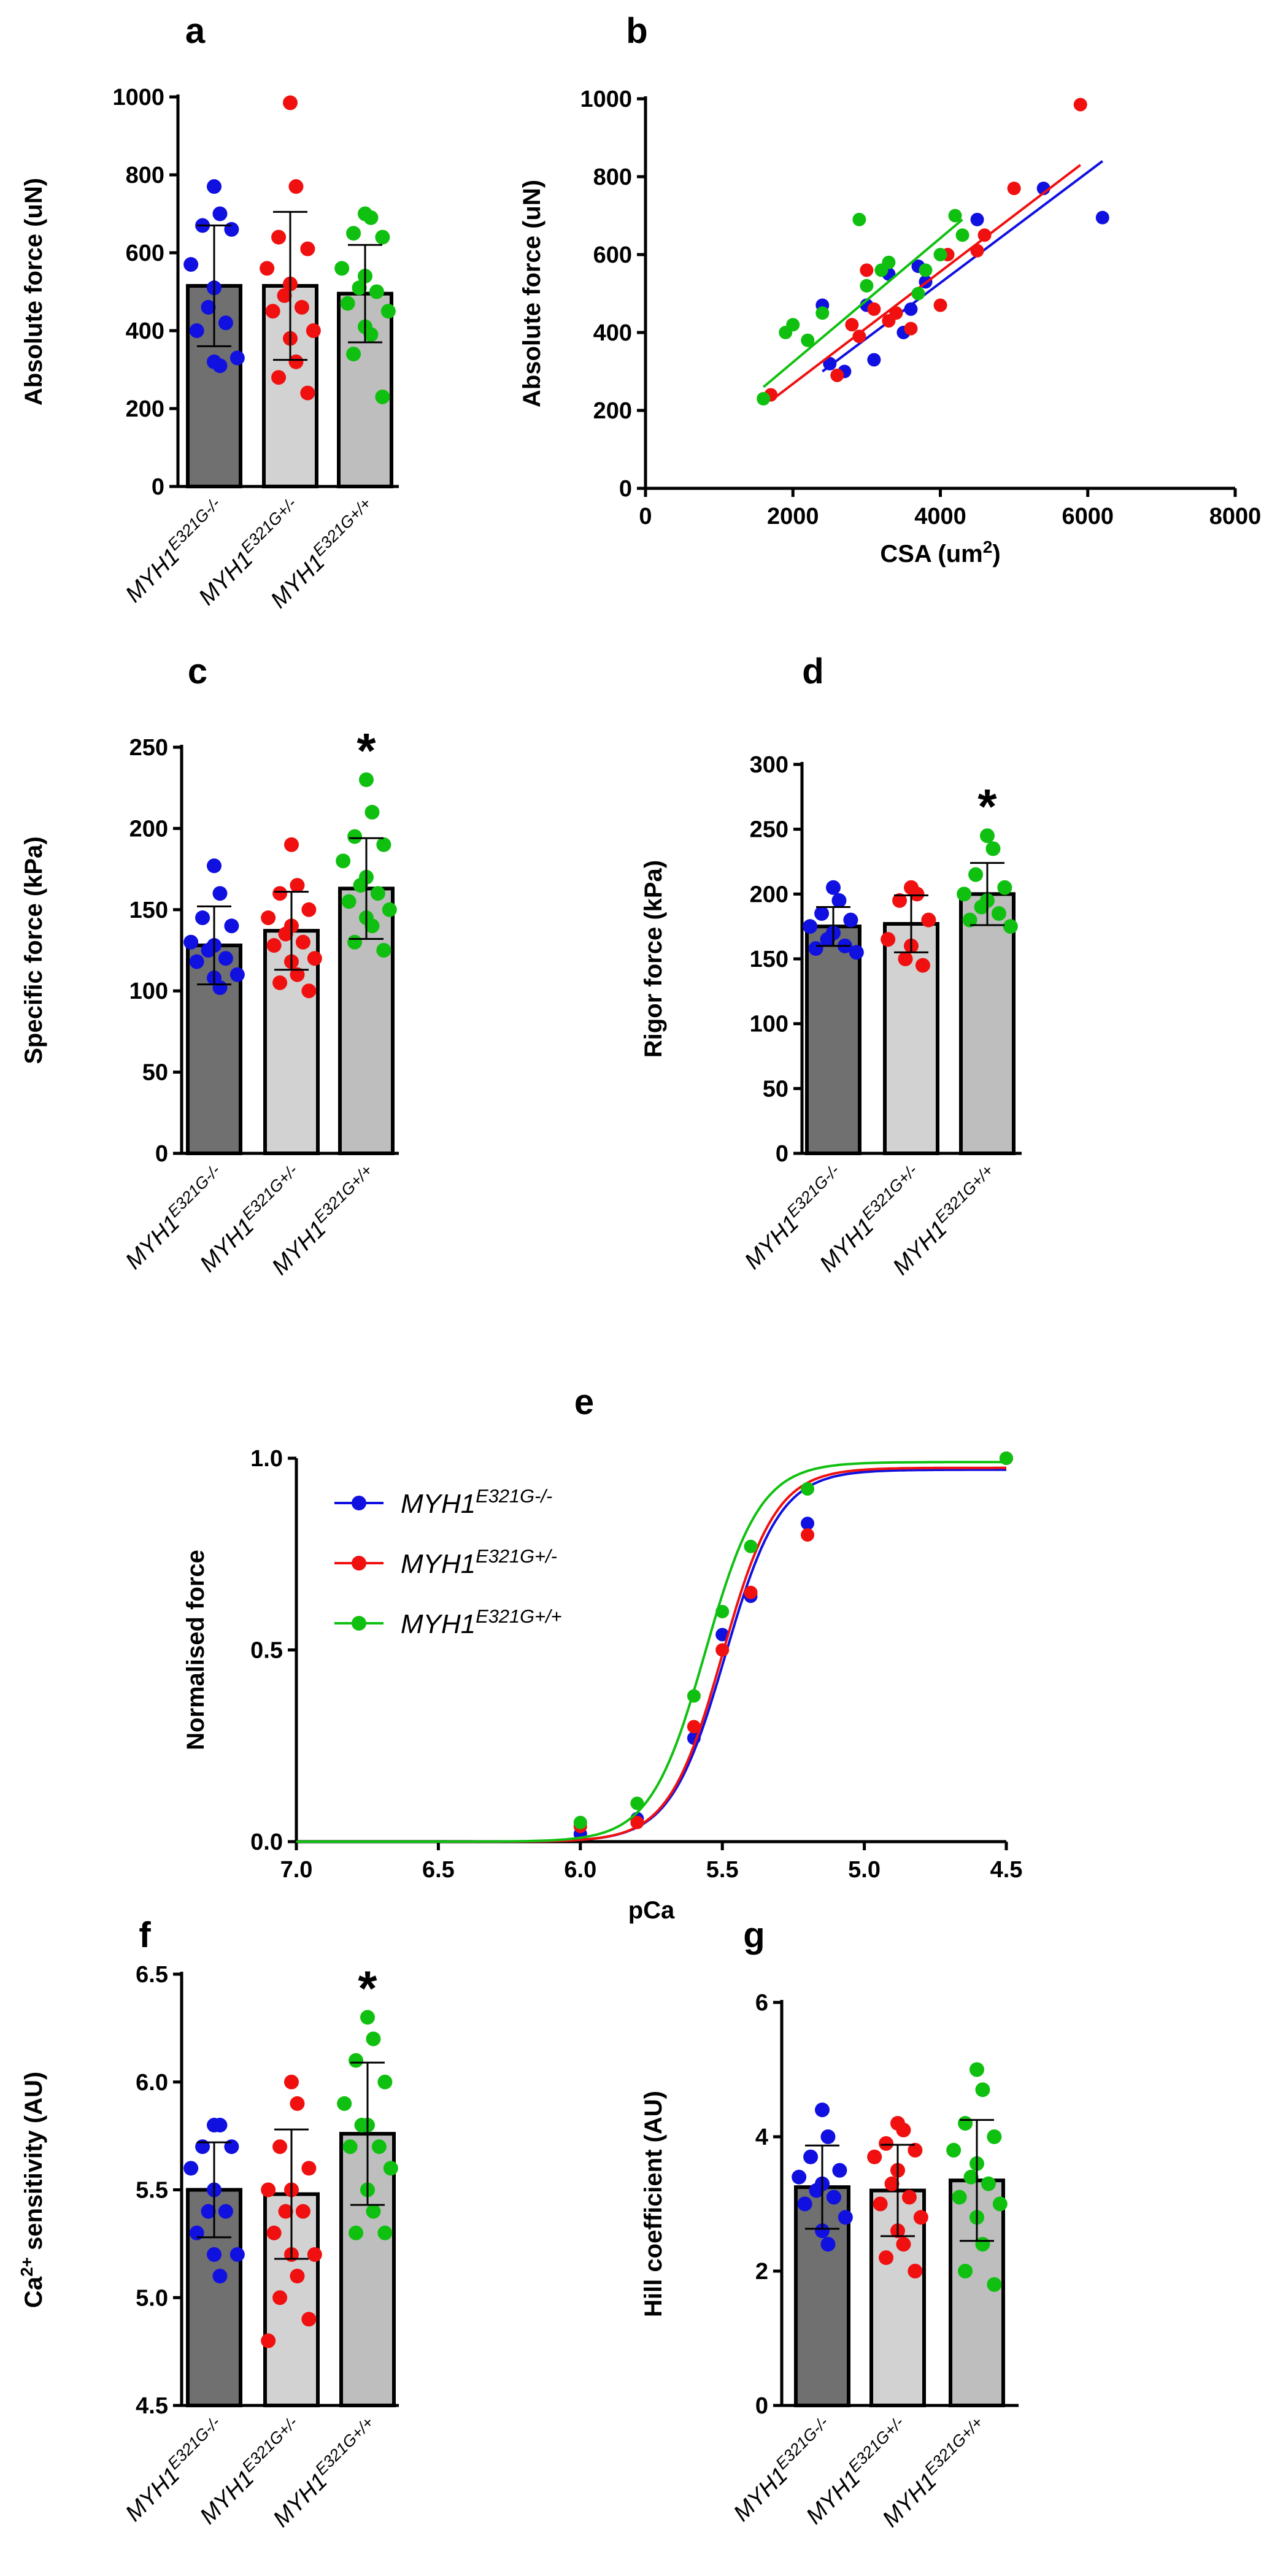 This screenshot has height=2576, width=1272. What do you see at coordinates (482, 1622) in the screenshot?
I see `legend-label: MYH1E321G+/+` at bounding box center [482, 1622].